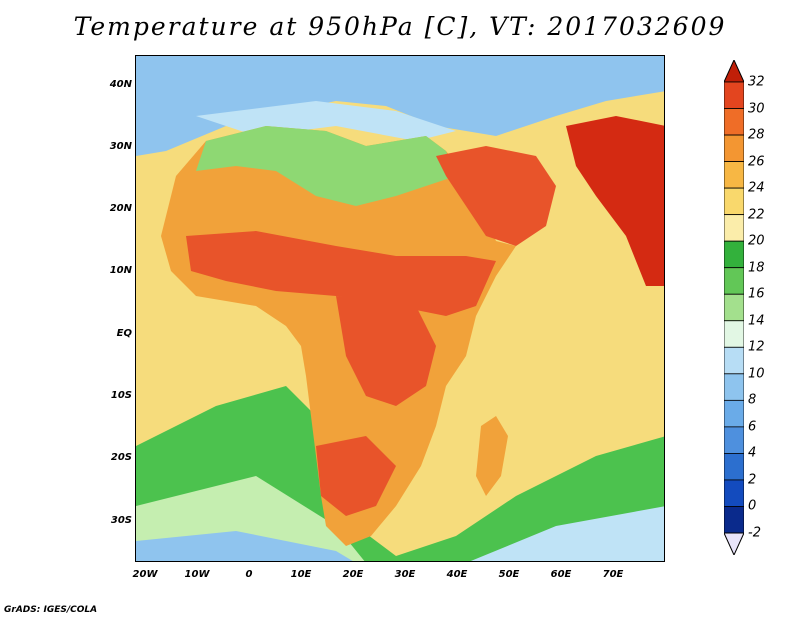 Image resolution: width=800 pixels, height=618 pixels. I want to click on colorbar-label: 20, so click(756, 241).